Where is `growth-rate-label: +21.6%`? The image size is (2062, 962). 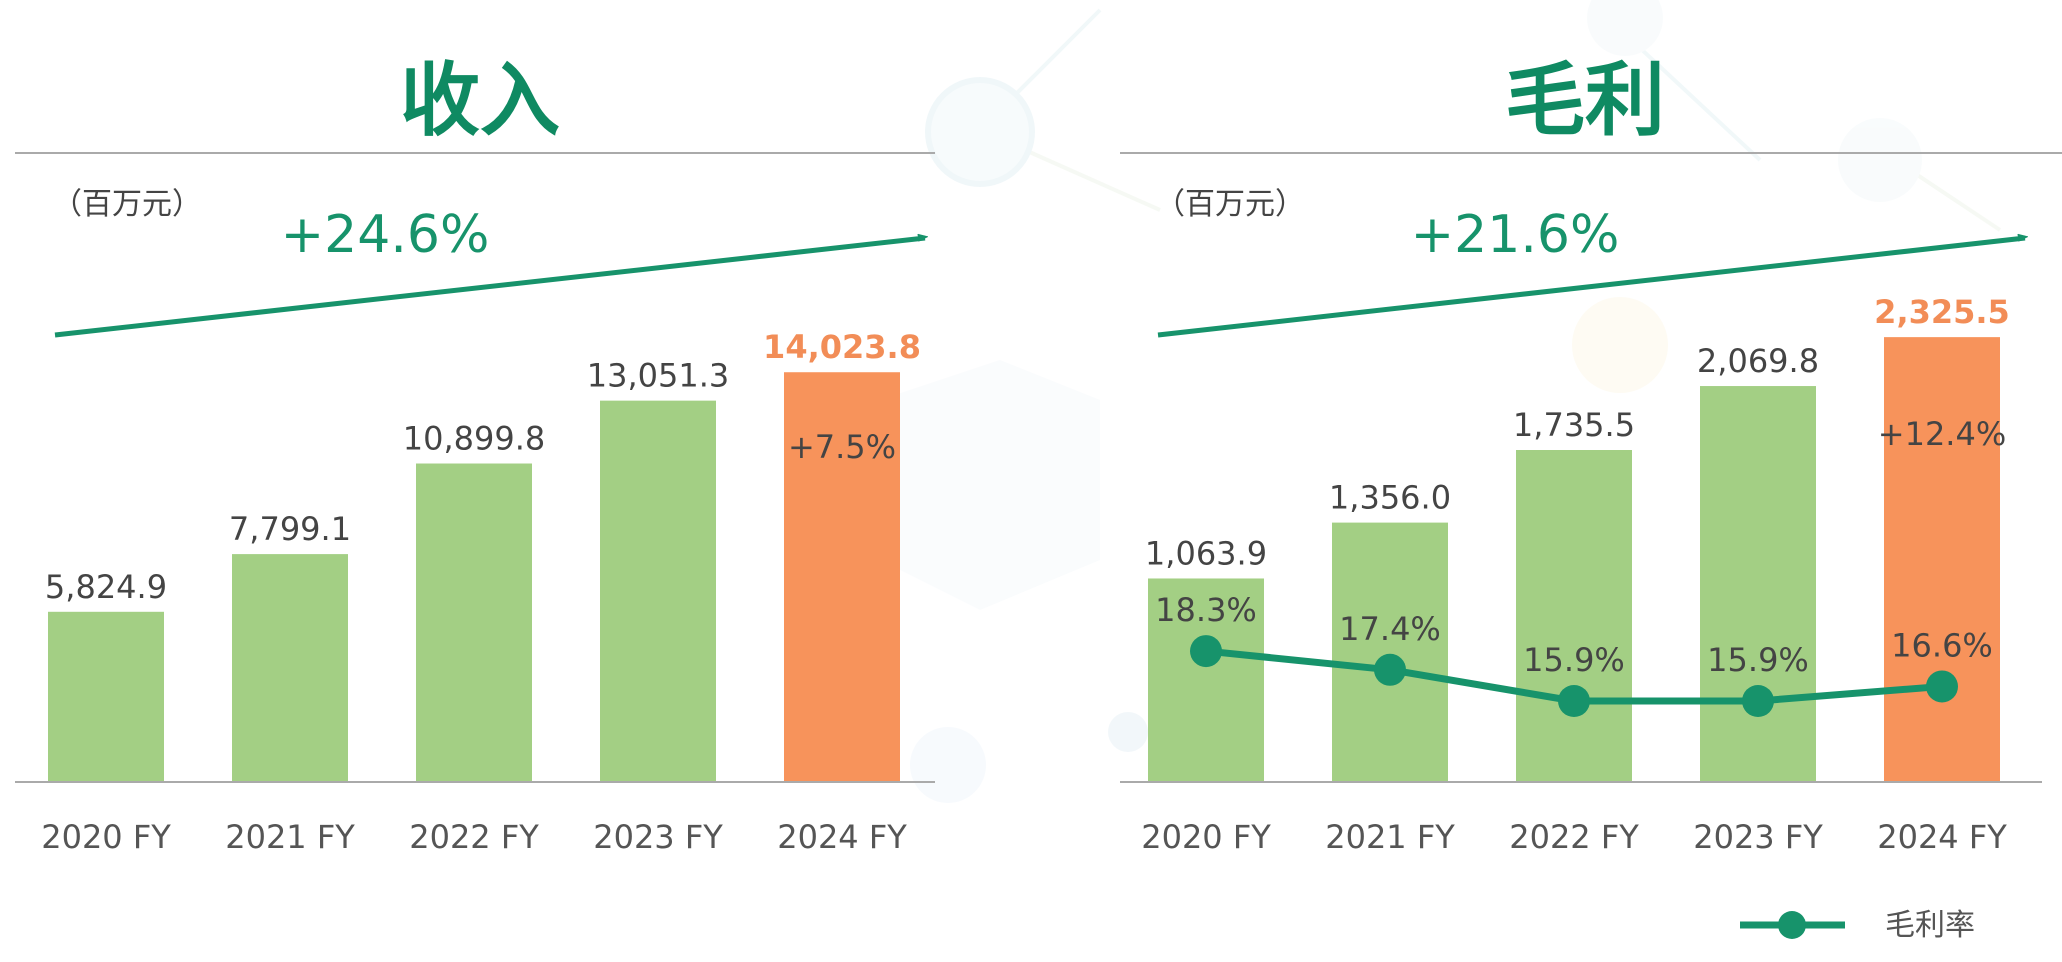 growth-rate-label: +21.6% is located at coordinates (1515, 235).